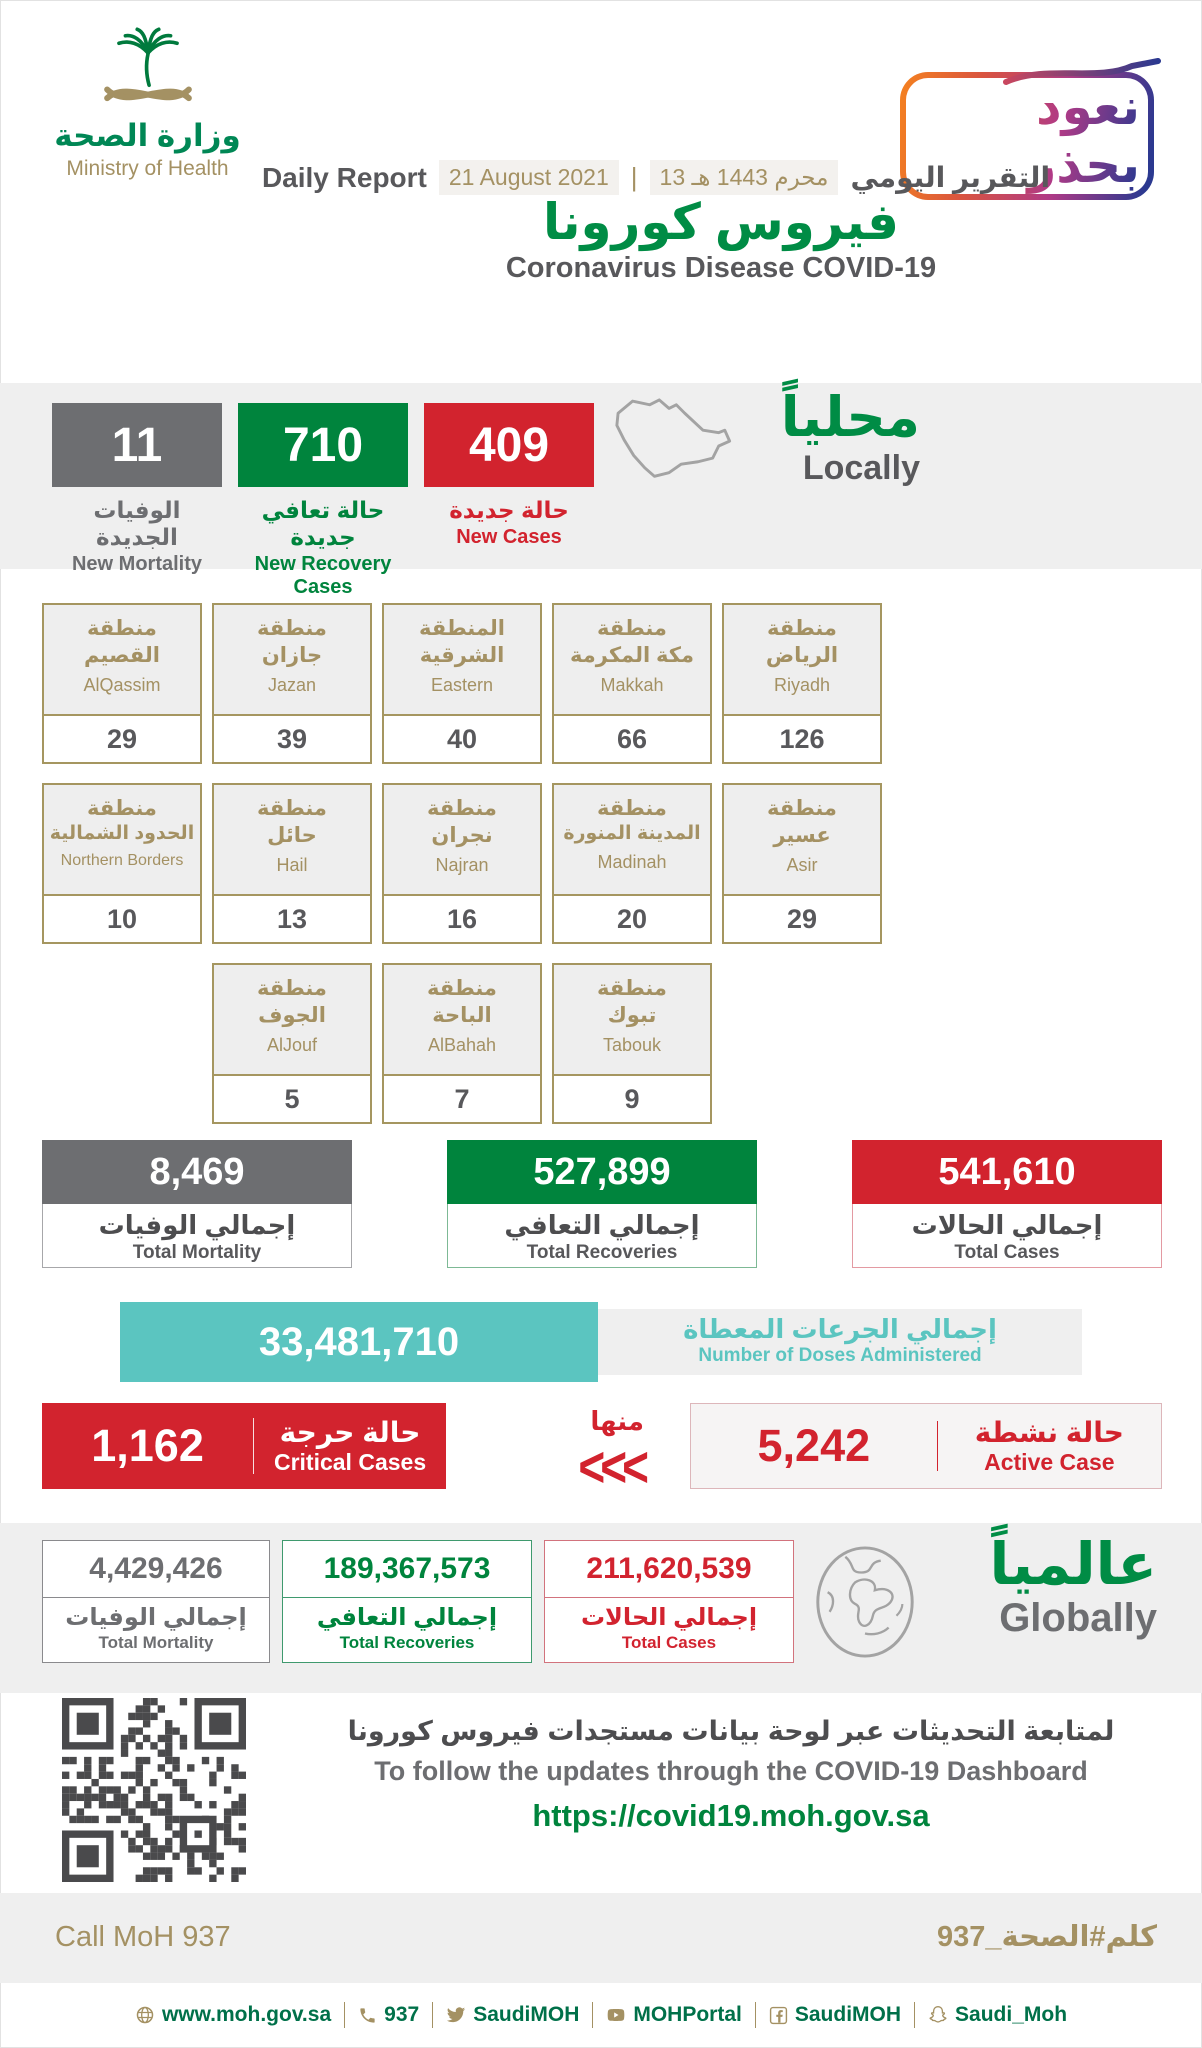 Image resolution: width=1202 pixels, height=2048 pixels. Describe the element at coordinates (840, 1355) in the screenshot. I see `doses-label-en: Number of Doses Administered` at that location.